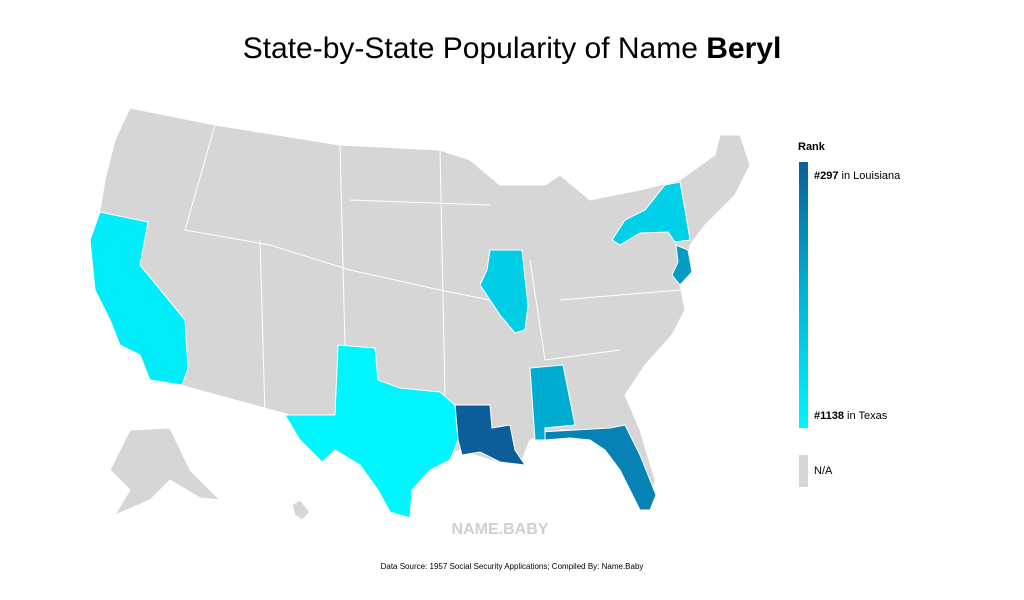 This screenshot has width=1024, height=600. What do you see at coordinates (872, 176) in the screenshot?
I see `legend-top-text: in Louisiana` at bounding box center [872, 176].